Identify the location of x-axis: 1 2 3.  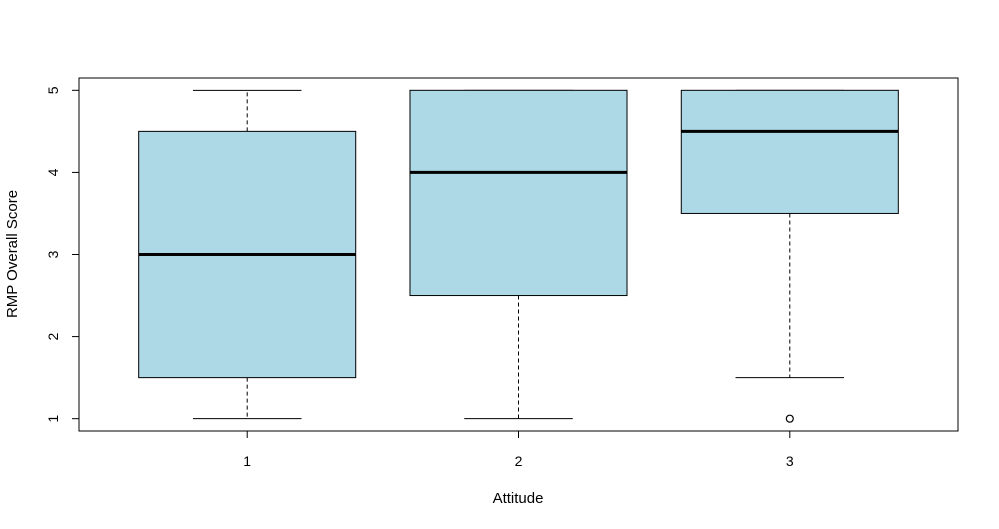
(518, 449).